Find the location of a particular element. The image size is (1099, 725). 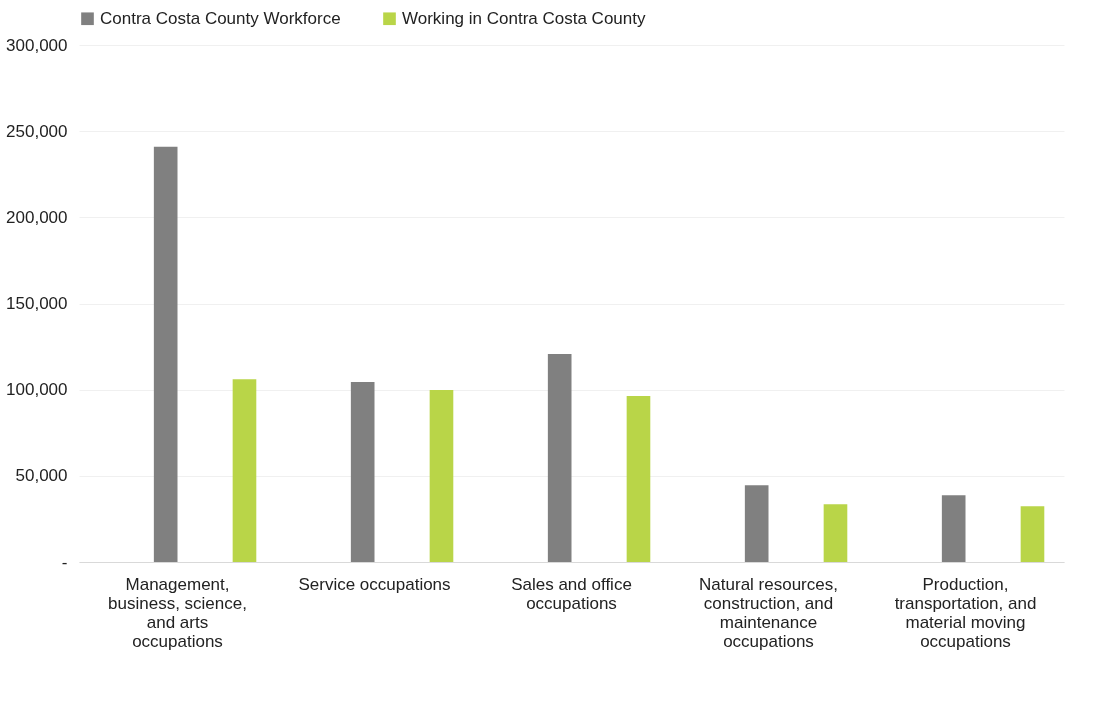

x-tick-label: Production, transportation, and material moving occupations is located at coordinates (965, 612).